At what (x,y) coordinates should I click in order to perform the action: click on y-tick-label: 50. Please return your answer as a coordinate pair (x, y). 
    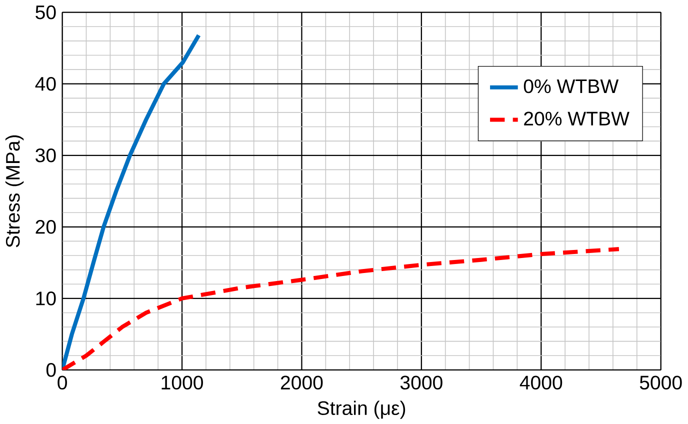
    Looking at the image, I should click on (46, 12).